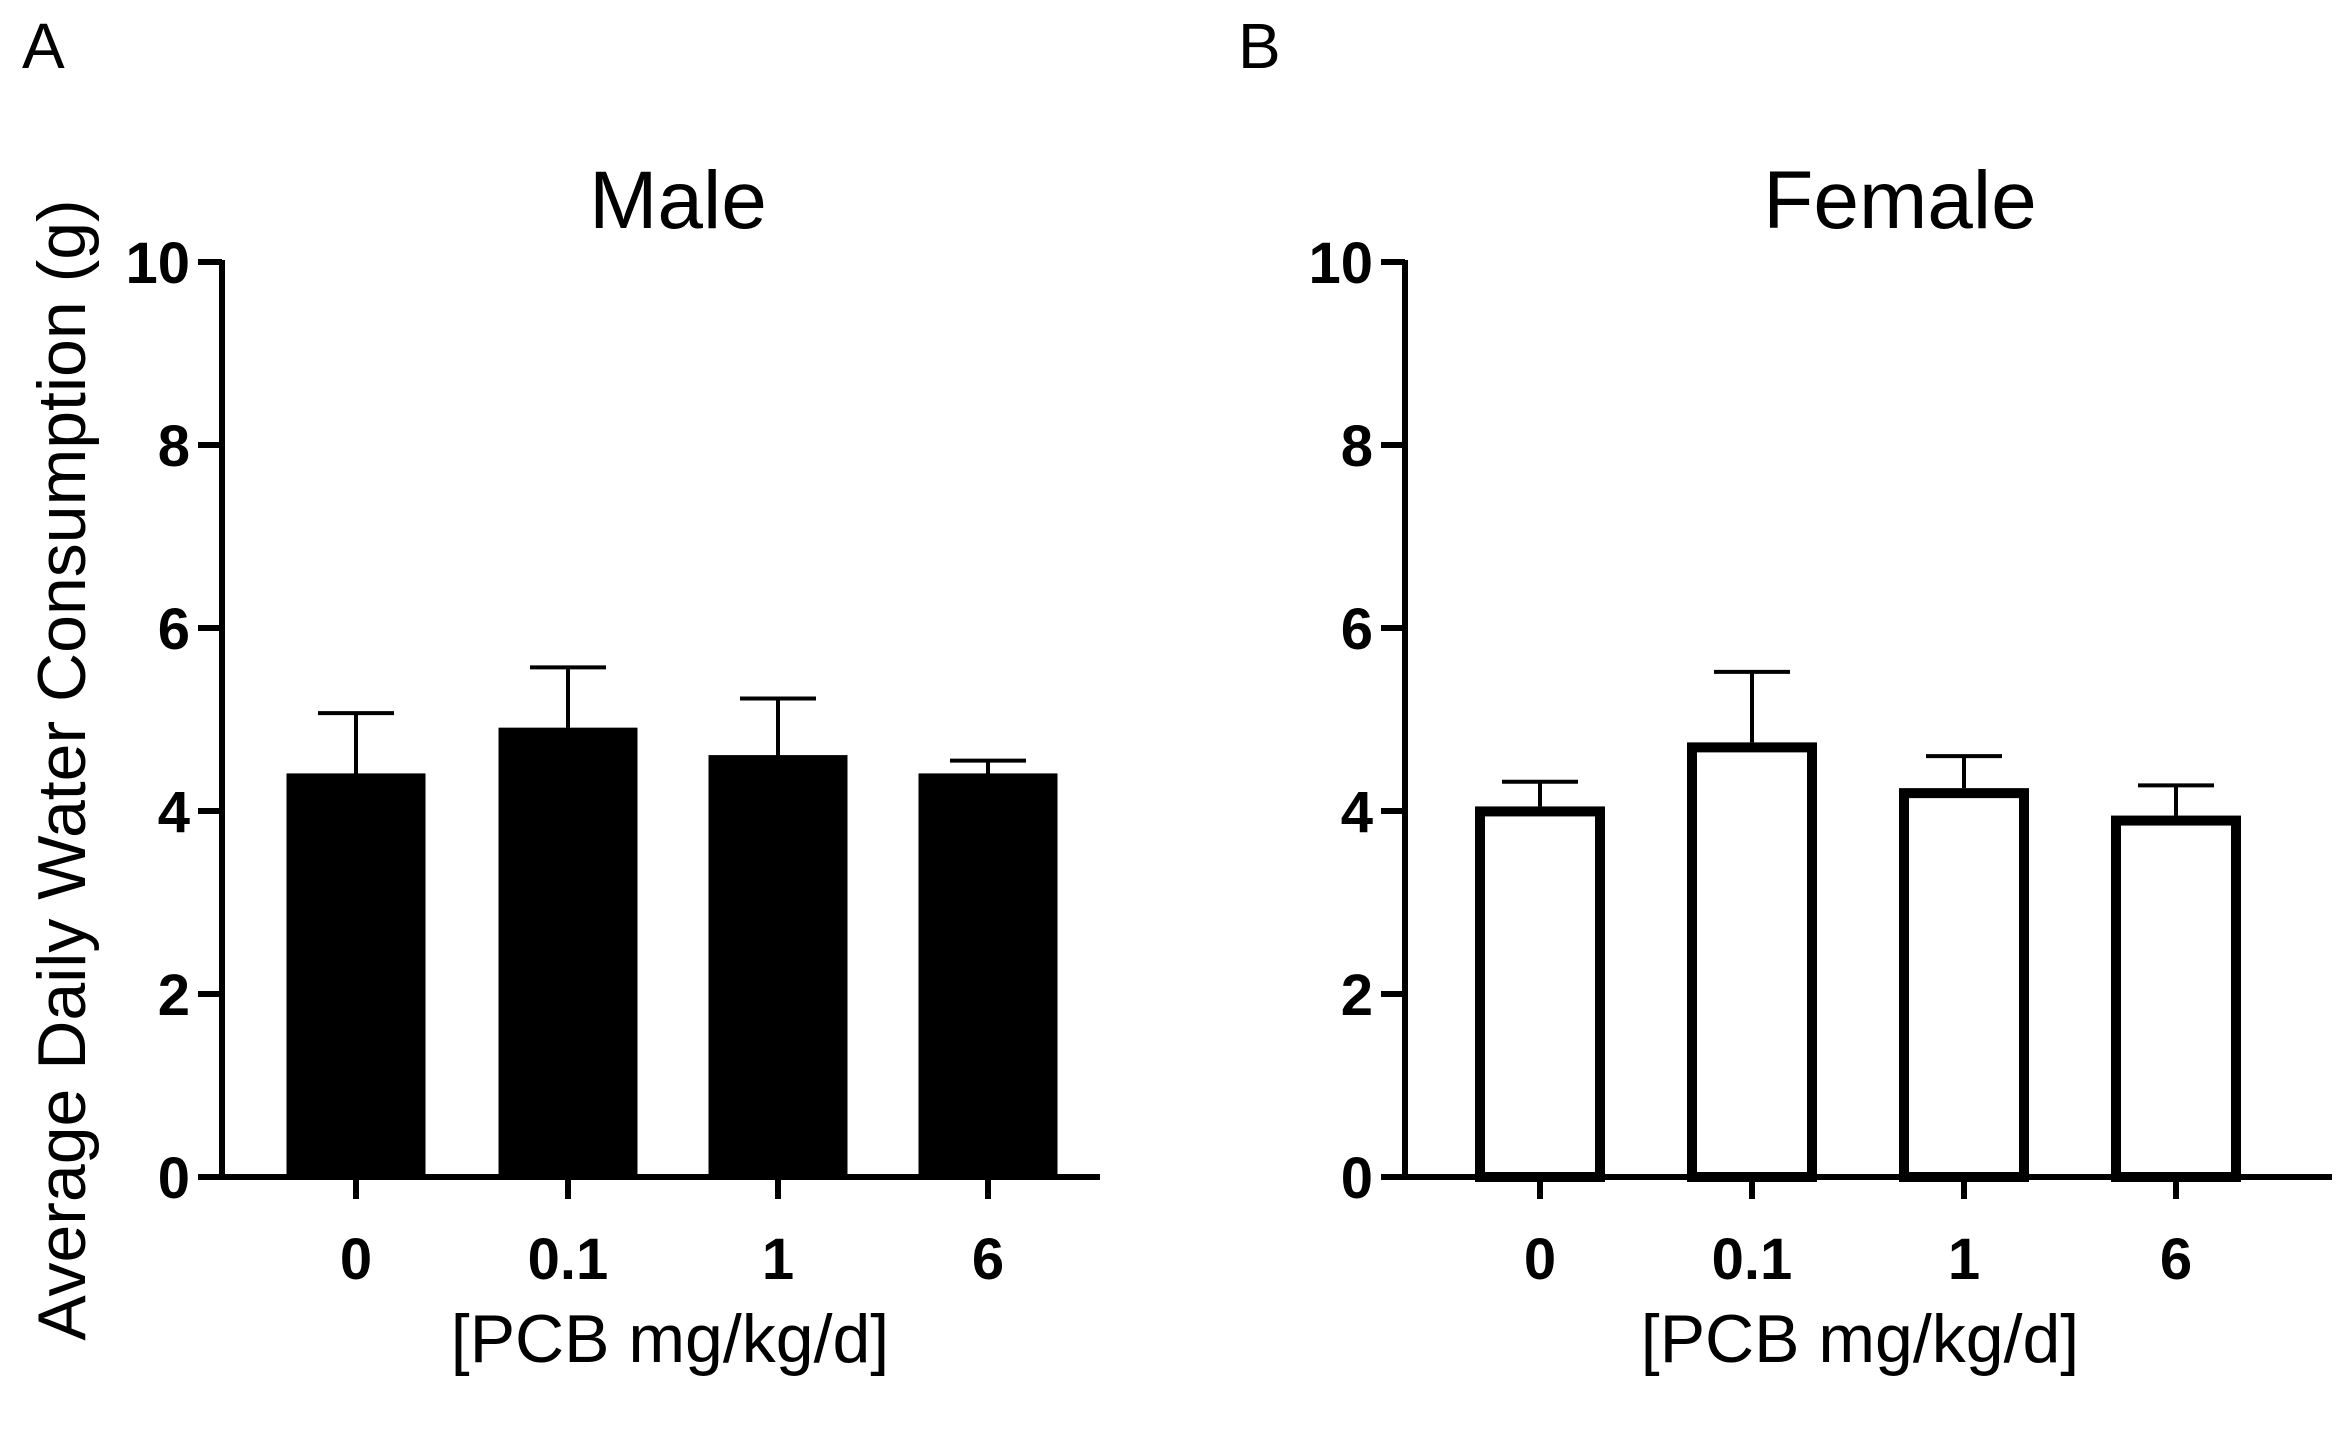 The image size is (2352, 1436). Describe the element at coordinates (1259, 46) in the screenshot. I see `panel-letter-b: B` at that location.